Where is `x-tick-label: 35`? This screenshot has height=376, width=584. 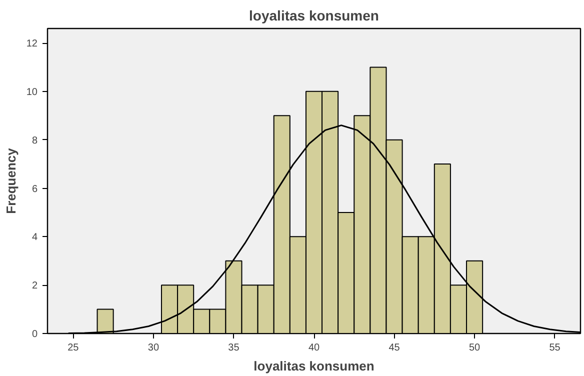 x-tick-label: 35 is located at coordinates (234, 348).